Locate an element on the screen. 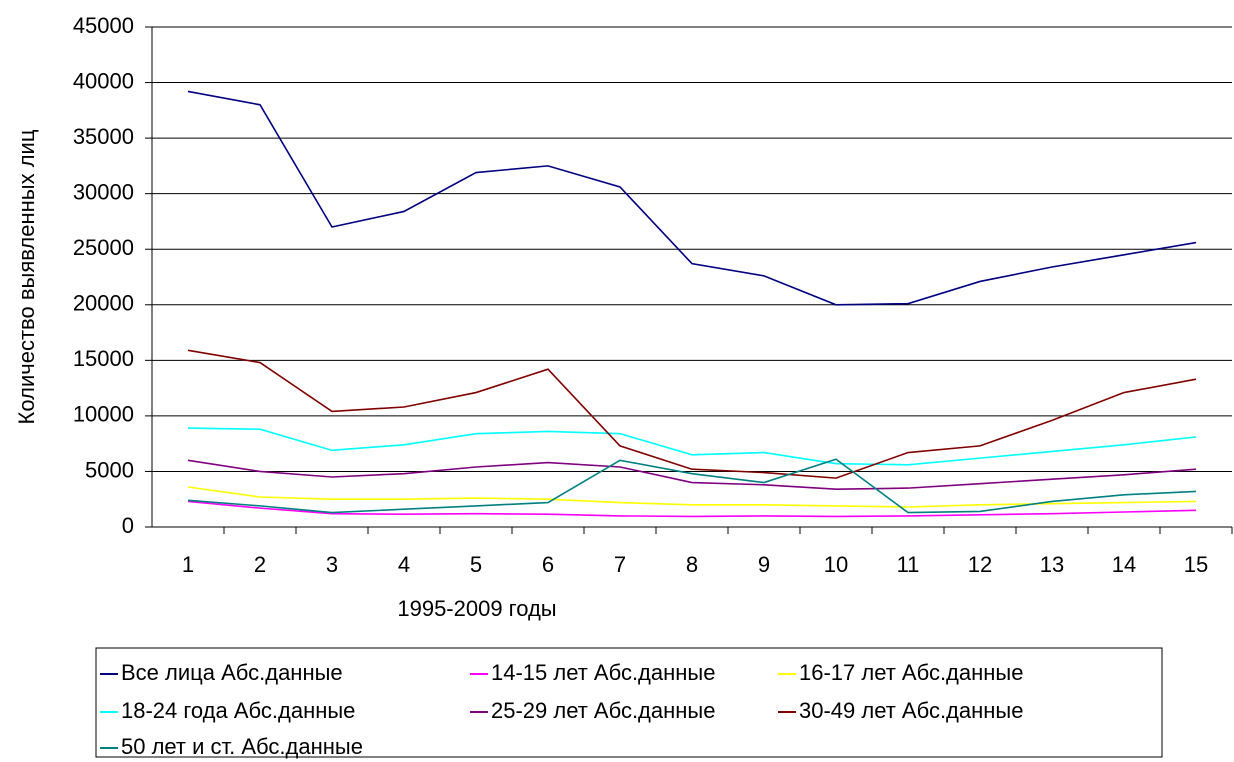 This screenshot has height=762, width=1234. y-tick-label: 0 is located at coordinates (128, 525).